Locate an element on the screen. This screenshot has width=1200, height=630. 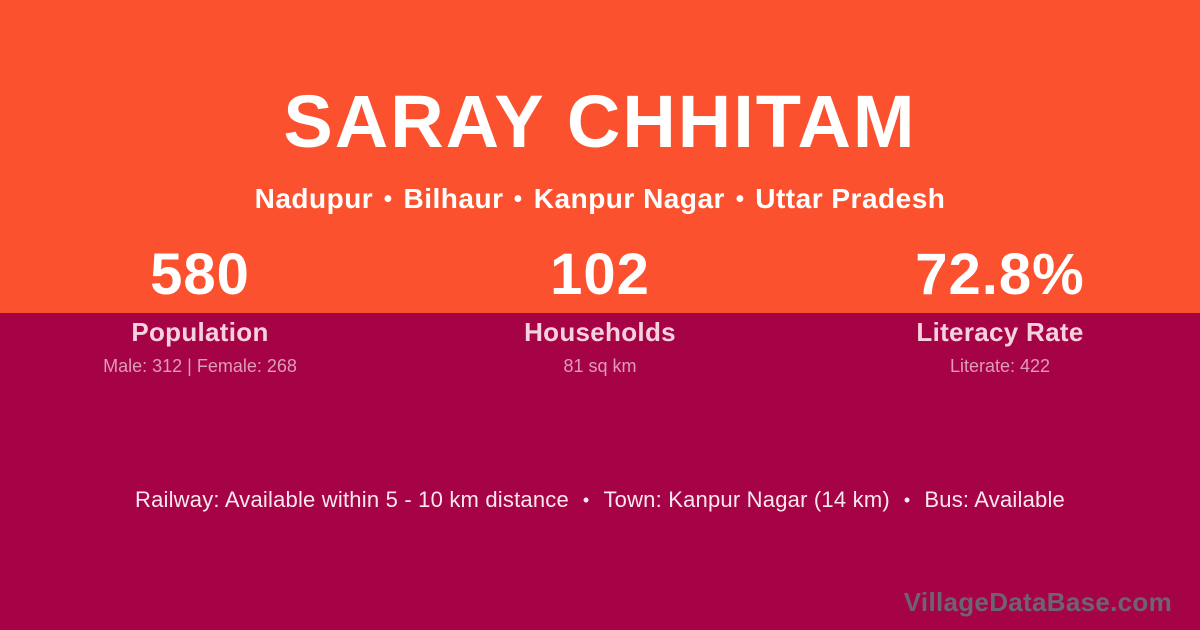
stat-values-row: 580 102 72.8% is located at coordinates (600, 275).